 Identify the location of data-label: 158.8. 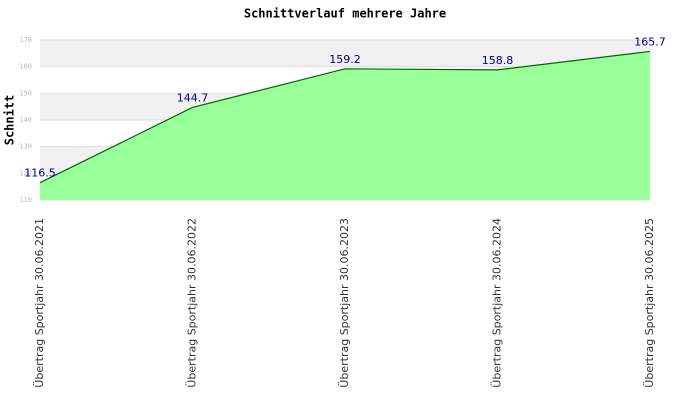
(498, 60).